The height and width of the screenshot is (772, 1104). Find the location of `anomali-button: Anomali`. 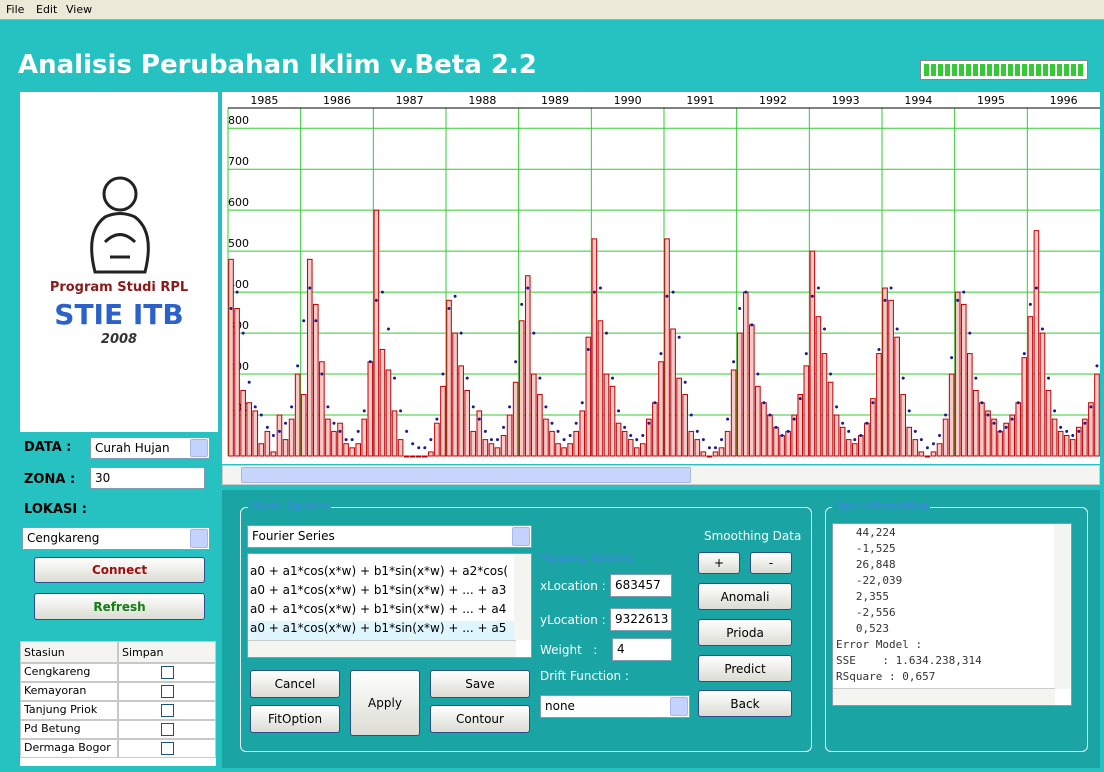

anomali-button: Anomali is located at coordinates (745, 596).